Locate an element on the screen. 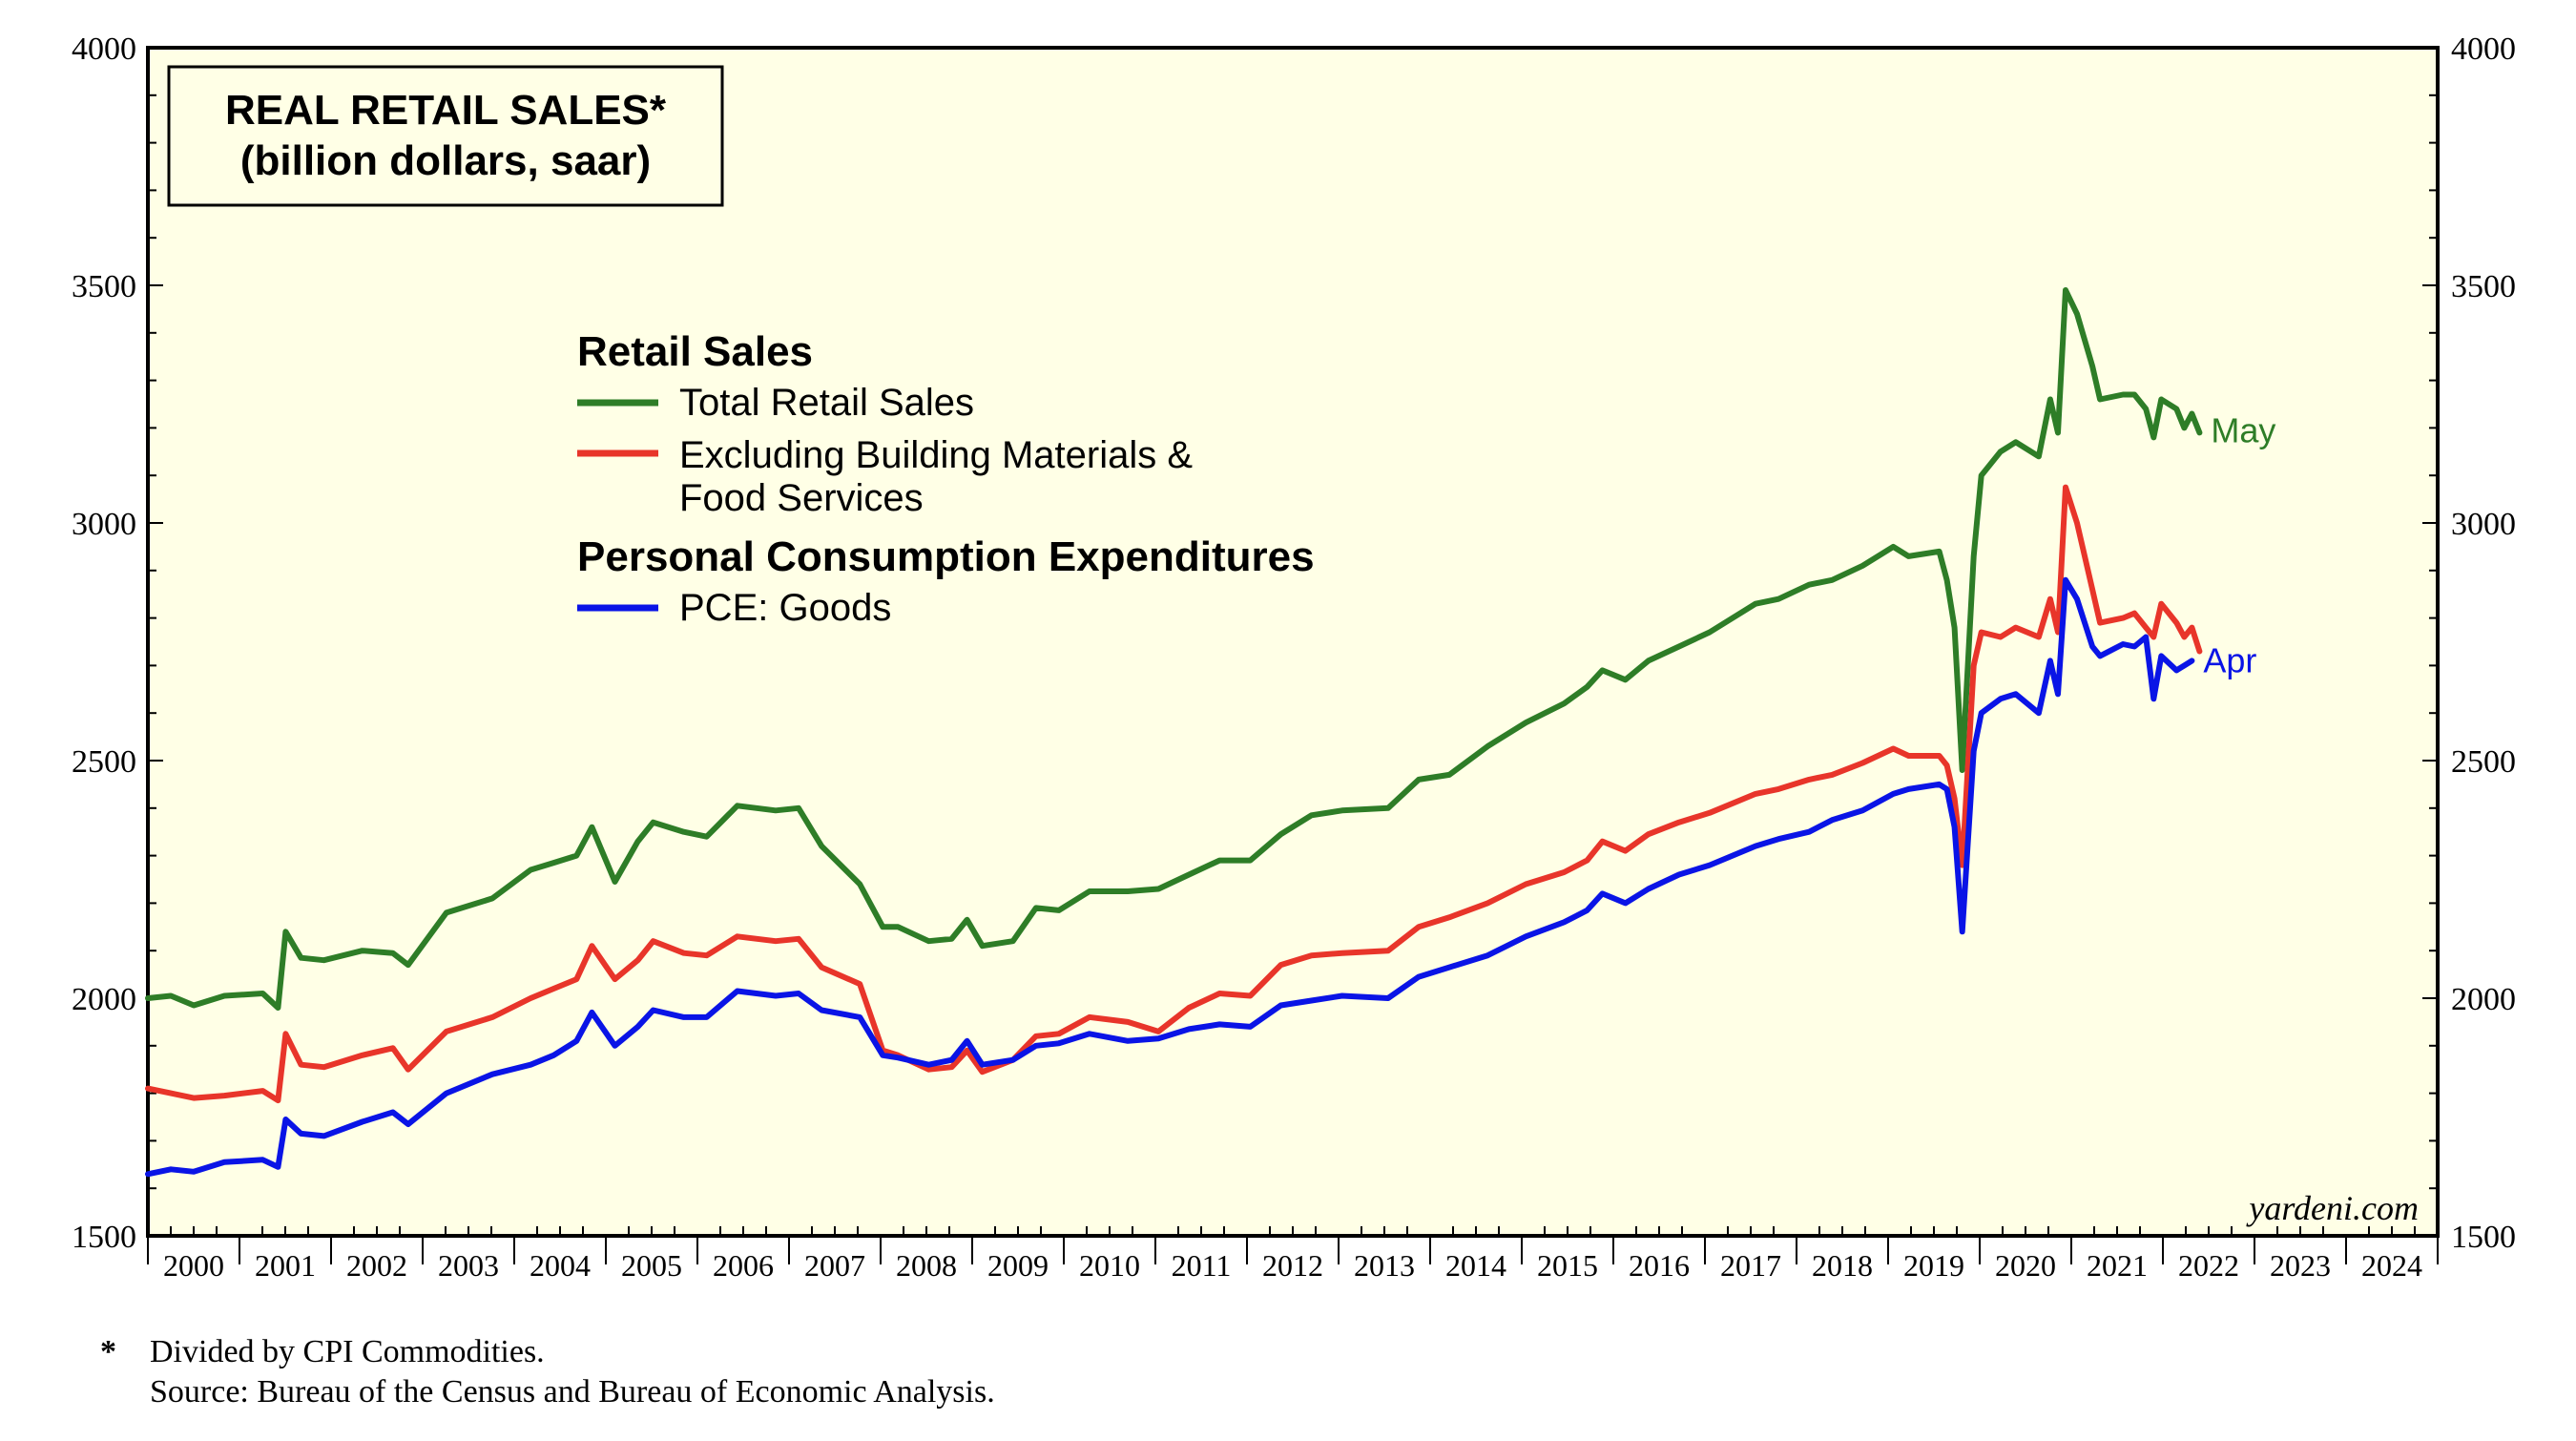 This screenshot has width=2576, height=1441. legend-label-pce: PCE: Goods is located at coordinates (785, 608).